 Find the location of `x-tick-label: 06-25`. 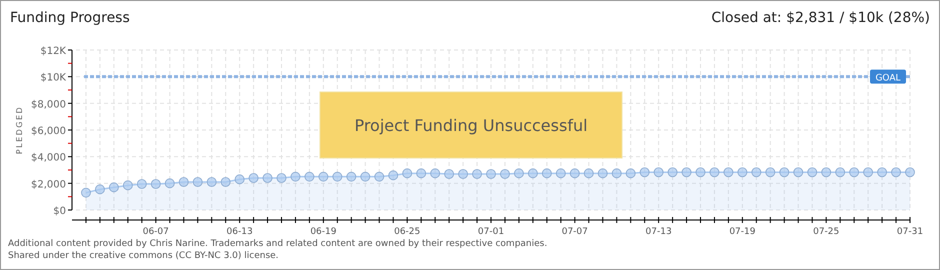

x-tick-label: 06-25 is located at coordinates (407, 232).